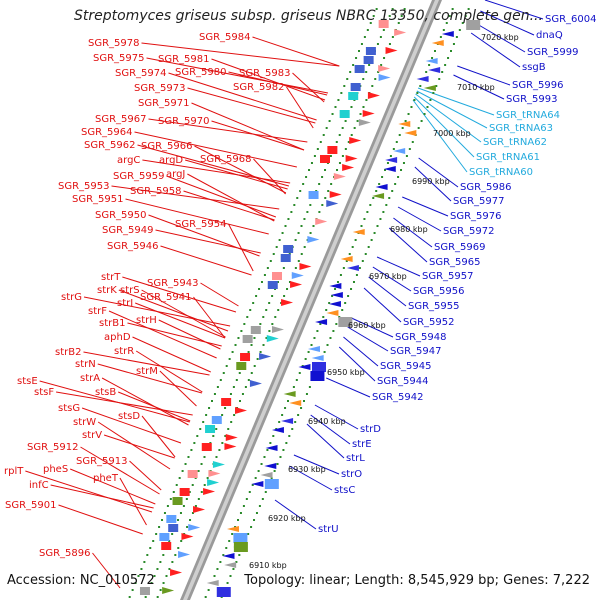 This screenshot has height=600, width=600. I want to click on gene-label: SGR_5949, so click(128, 230).